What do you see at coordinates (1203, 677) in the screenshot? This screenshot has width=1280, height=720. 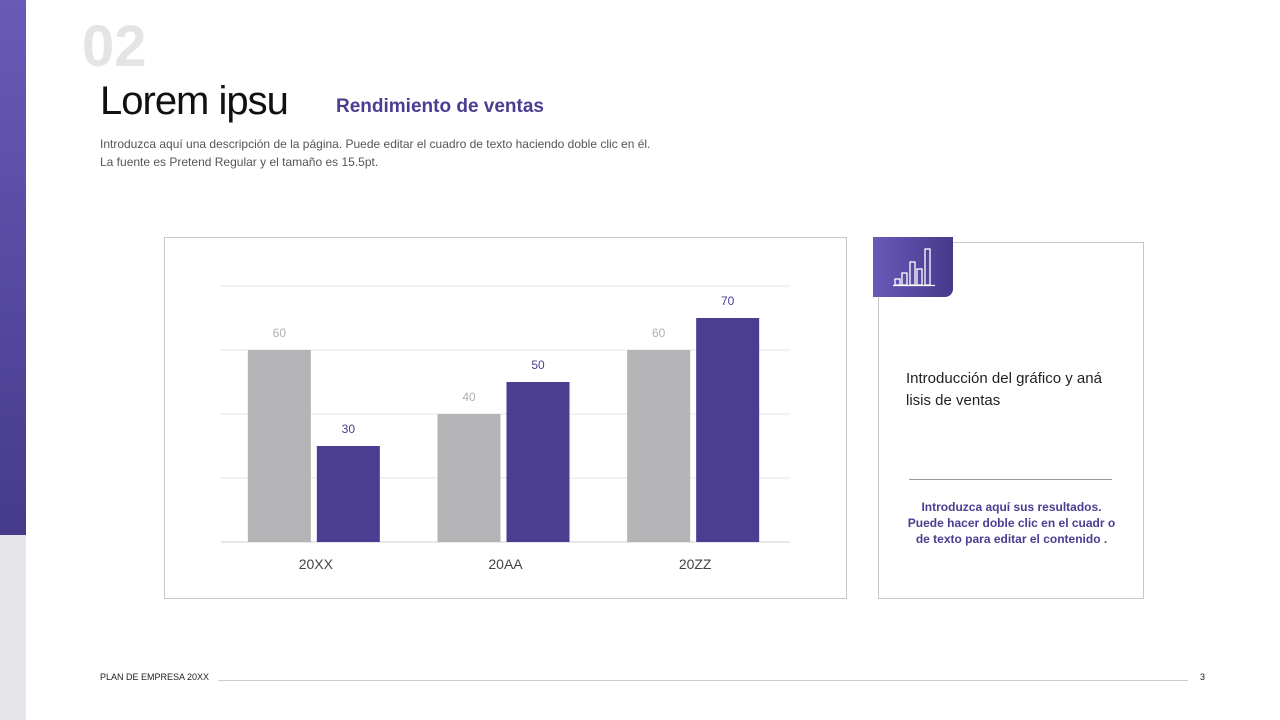 I see `page-number: 3` at bounding box center [1203, 677].